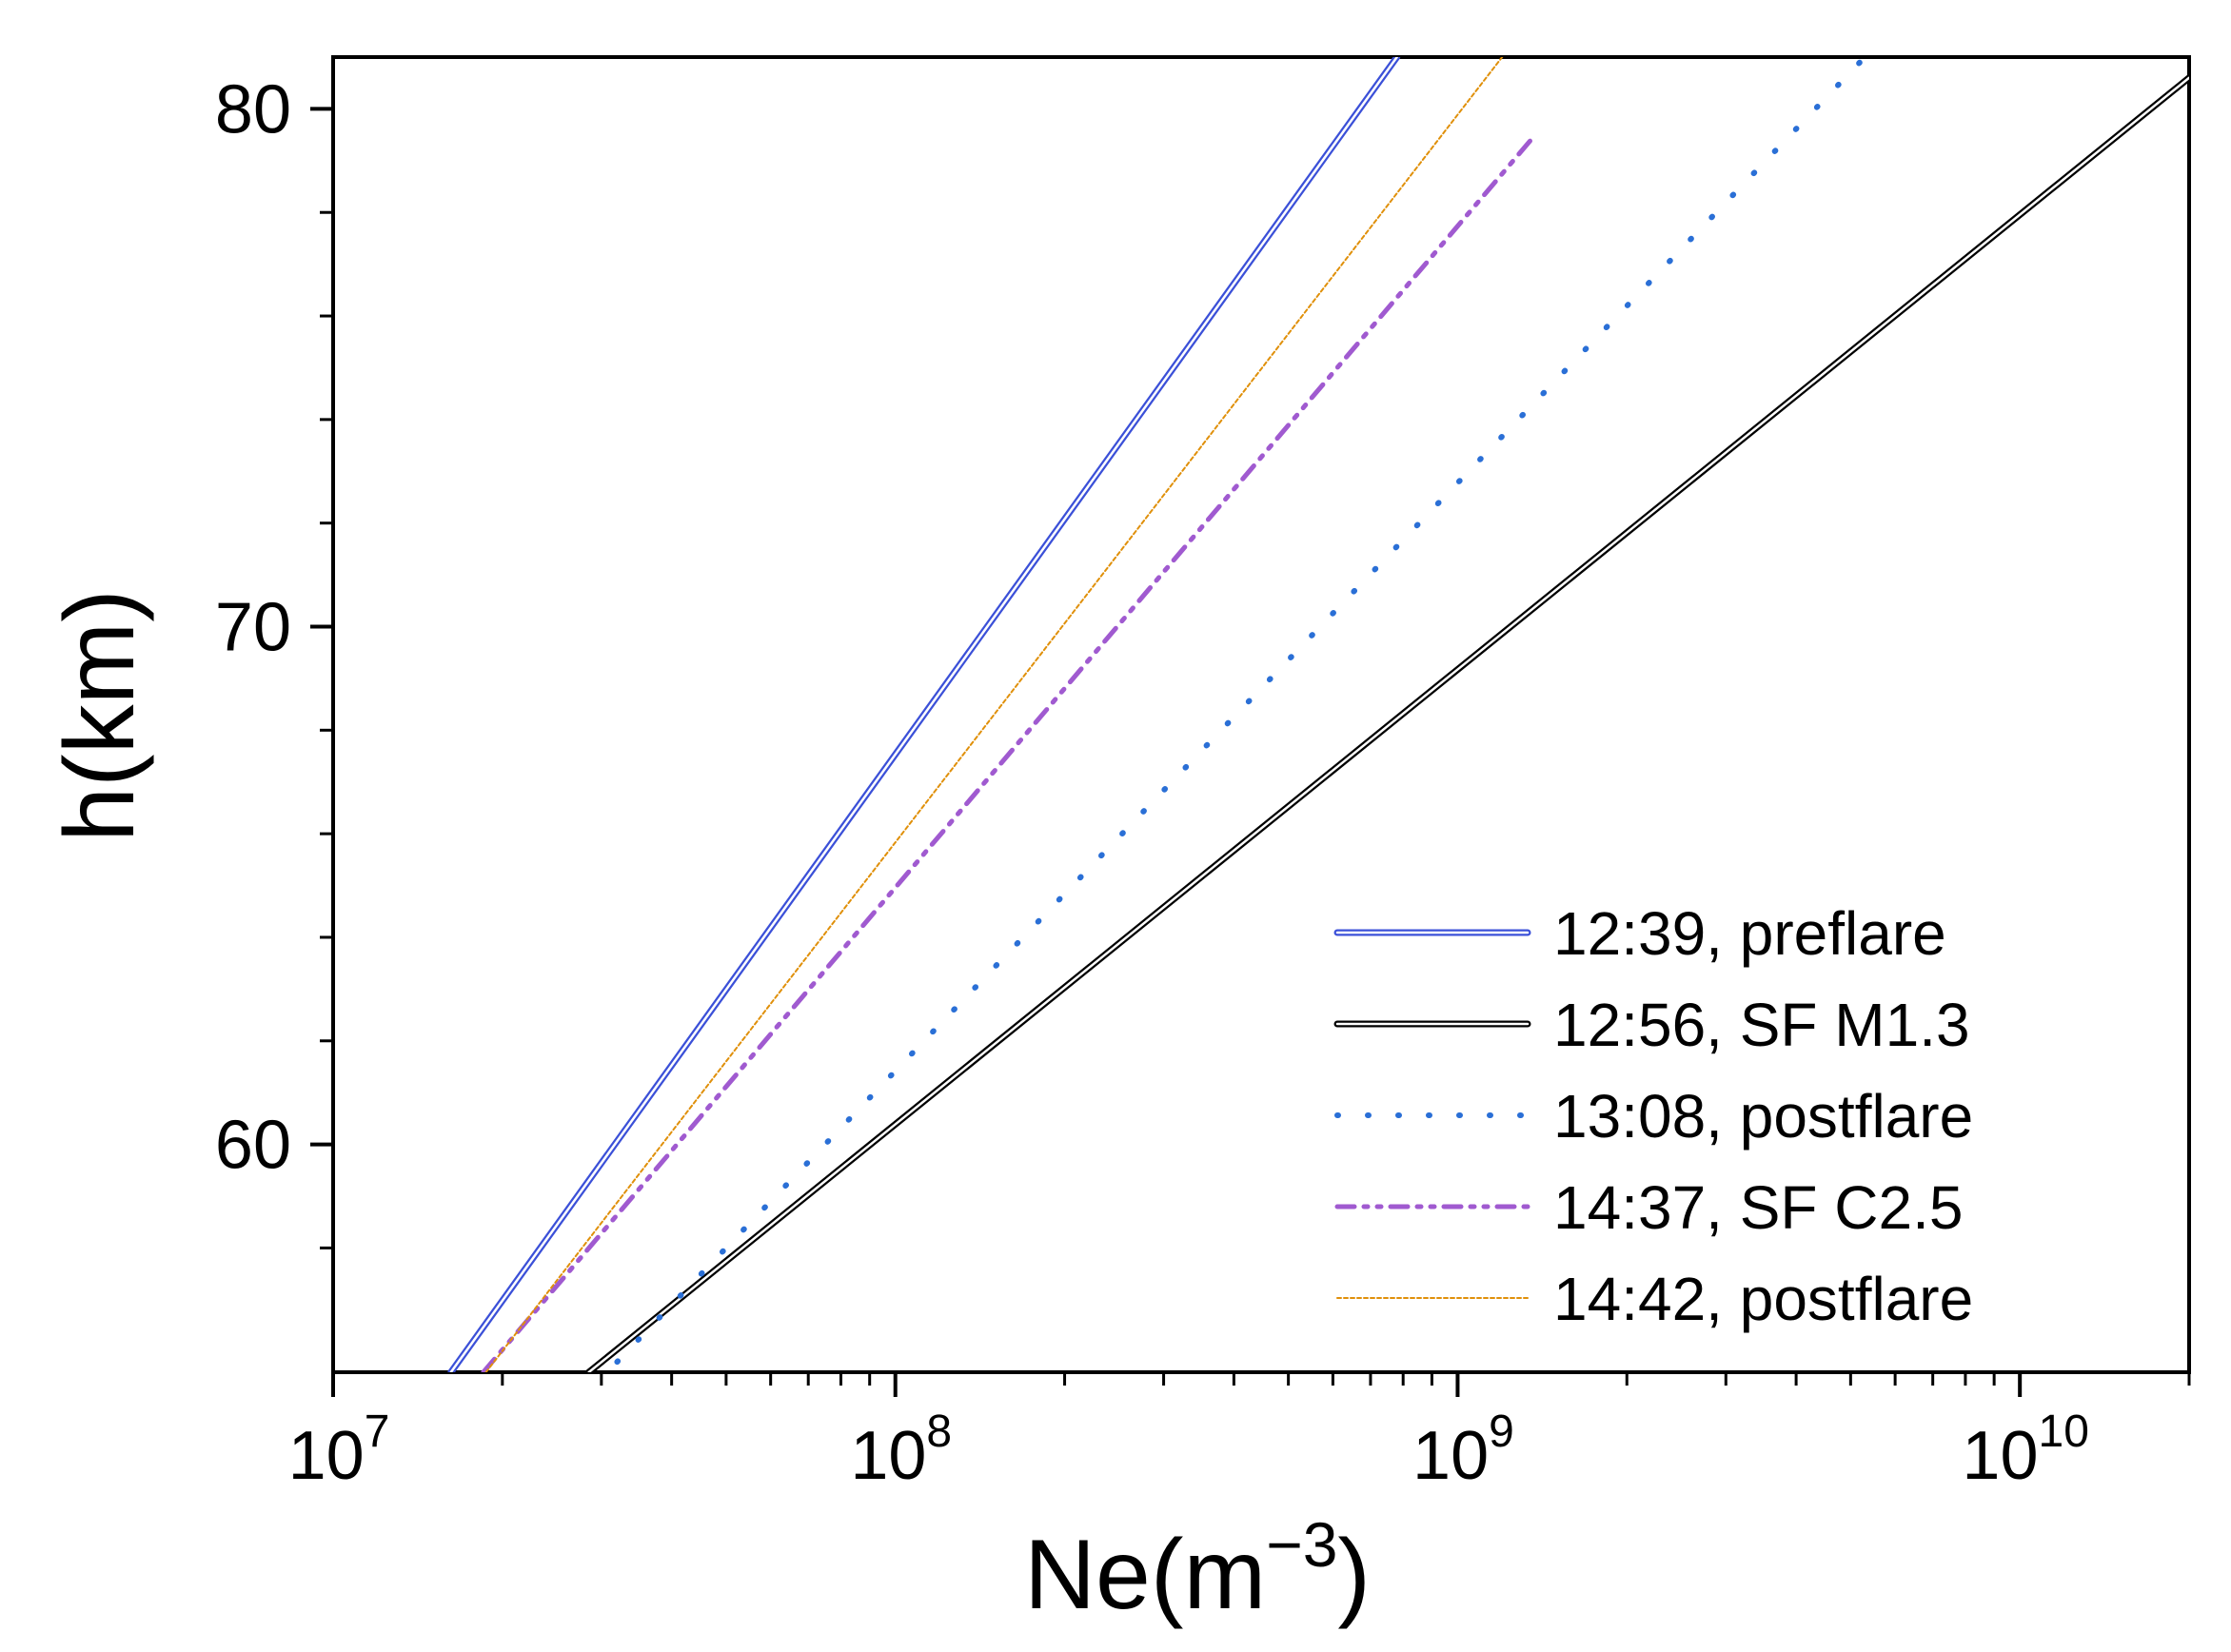 This screenshot has width=2231, height=1652. What do you see at coordinates (1354, 1575) in the screenshot?
I see `x-axis-title-close: )` at bounding box center [1354, 1575].